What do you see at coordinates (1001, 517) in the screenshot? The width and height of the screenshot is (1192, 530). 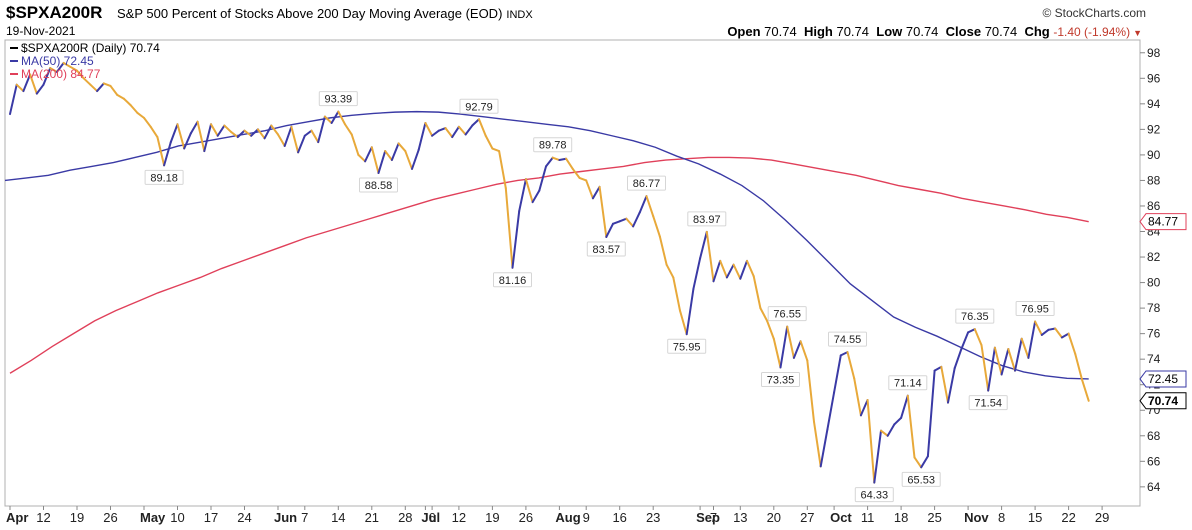 I see `x-tick-label: 8` at bounding box center [1001, 517].